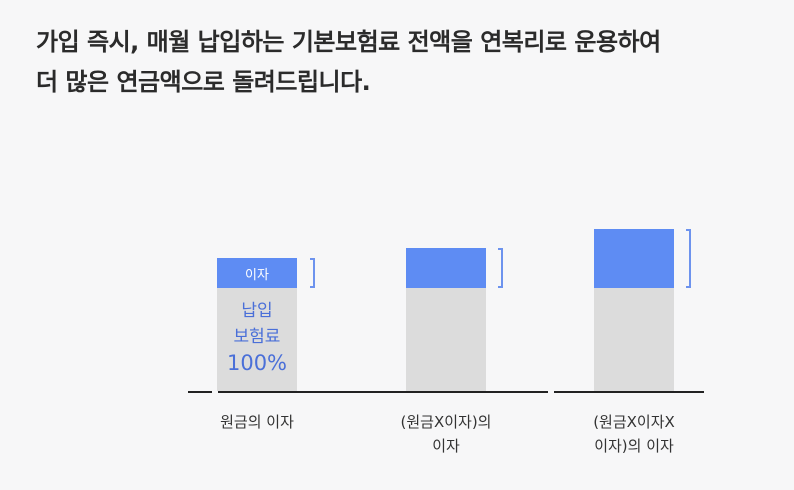 The width and height of the screenshot is (794, 490). What do you see at coordinates (634, 434) in the screenshot?
I see `caption-3: (원금X이자X 이자)의 이자` at bounding box center [634, 434].